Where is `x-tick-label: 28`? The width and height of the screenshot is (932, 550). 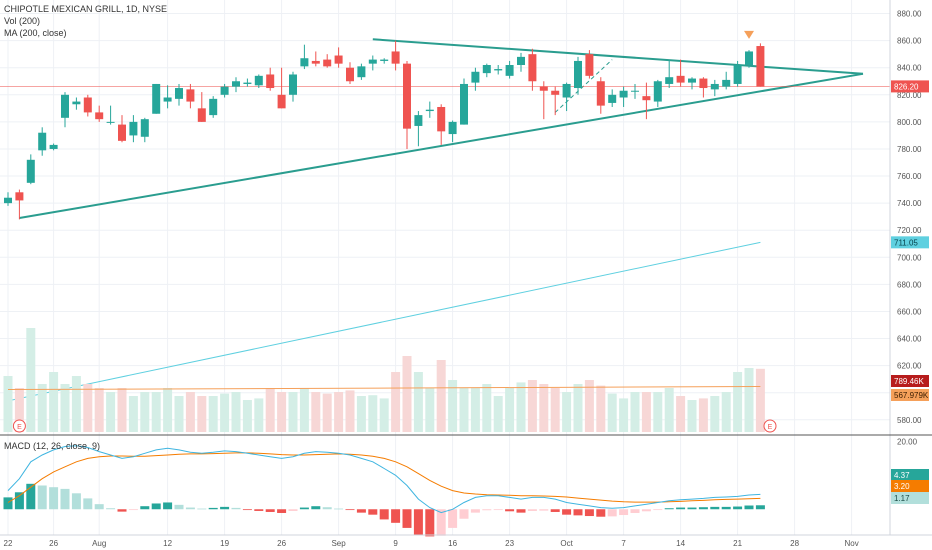
x-tick-label: 28 is located at coordinates (794, 543).